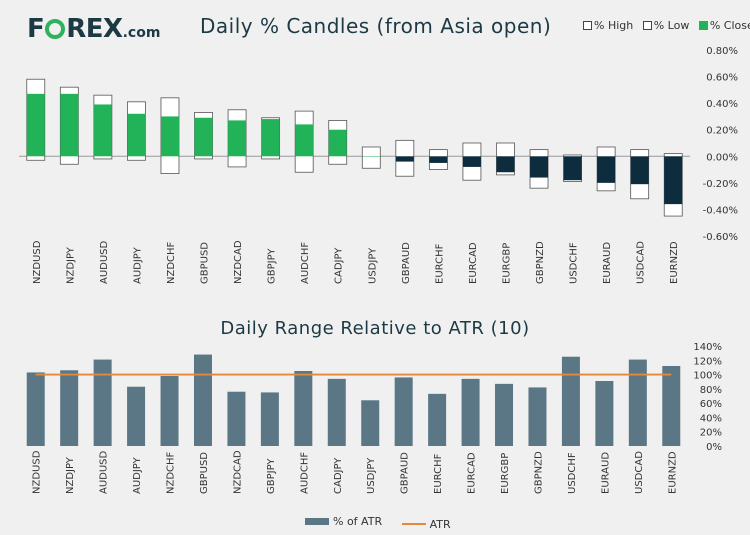 Image resolution: width=750 pixels, height=535 pixels. What do you see at coordinates (703, 25) in the screenshot?
I see `legend-swatch-close` at bounding box center [703, 25].